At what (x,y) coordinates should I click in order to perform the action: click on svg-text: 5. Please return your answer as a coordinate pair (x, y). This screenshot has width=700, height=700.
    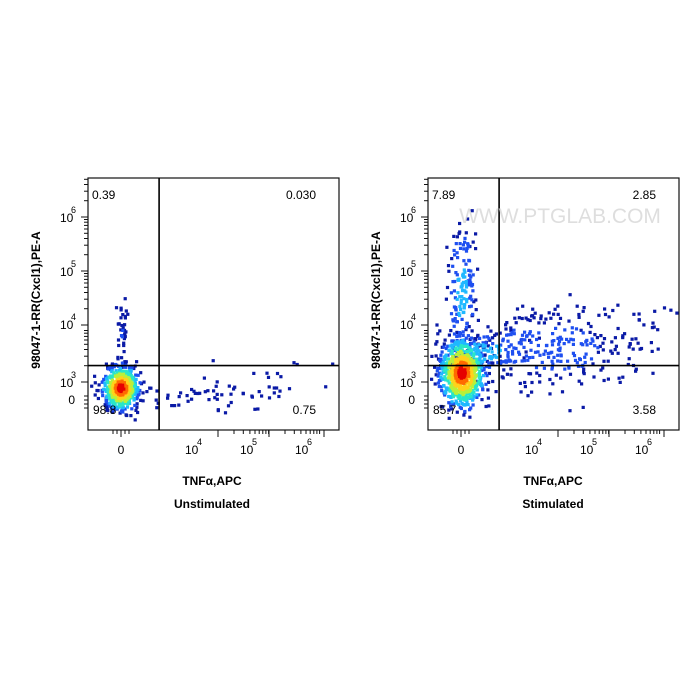
    Looking at the image, I should click on (73, 264).